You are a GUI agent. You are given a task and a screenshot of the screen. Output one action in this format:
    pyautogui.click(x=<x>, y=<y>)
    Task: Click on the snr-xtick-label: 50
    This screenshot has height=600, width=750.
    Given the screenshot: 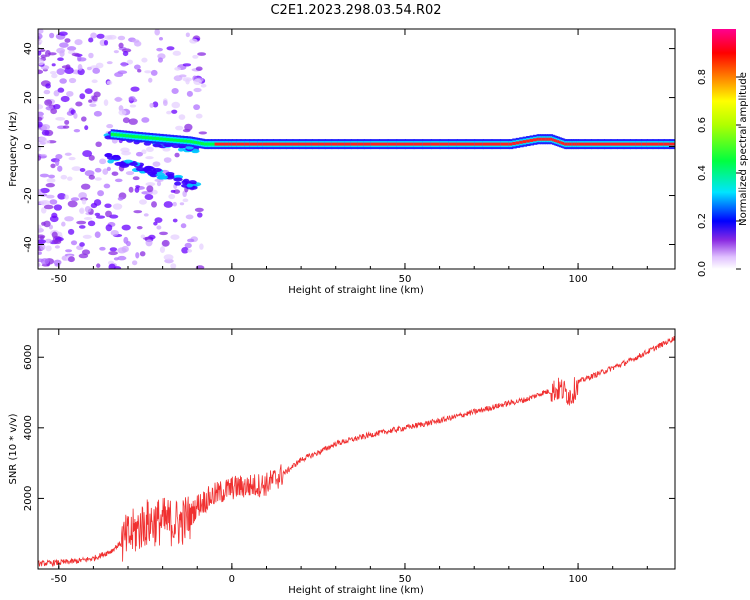 What is the action you would take?
    pyautogui.click(x=405, y=579)
    